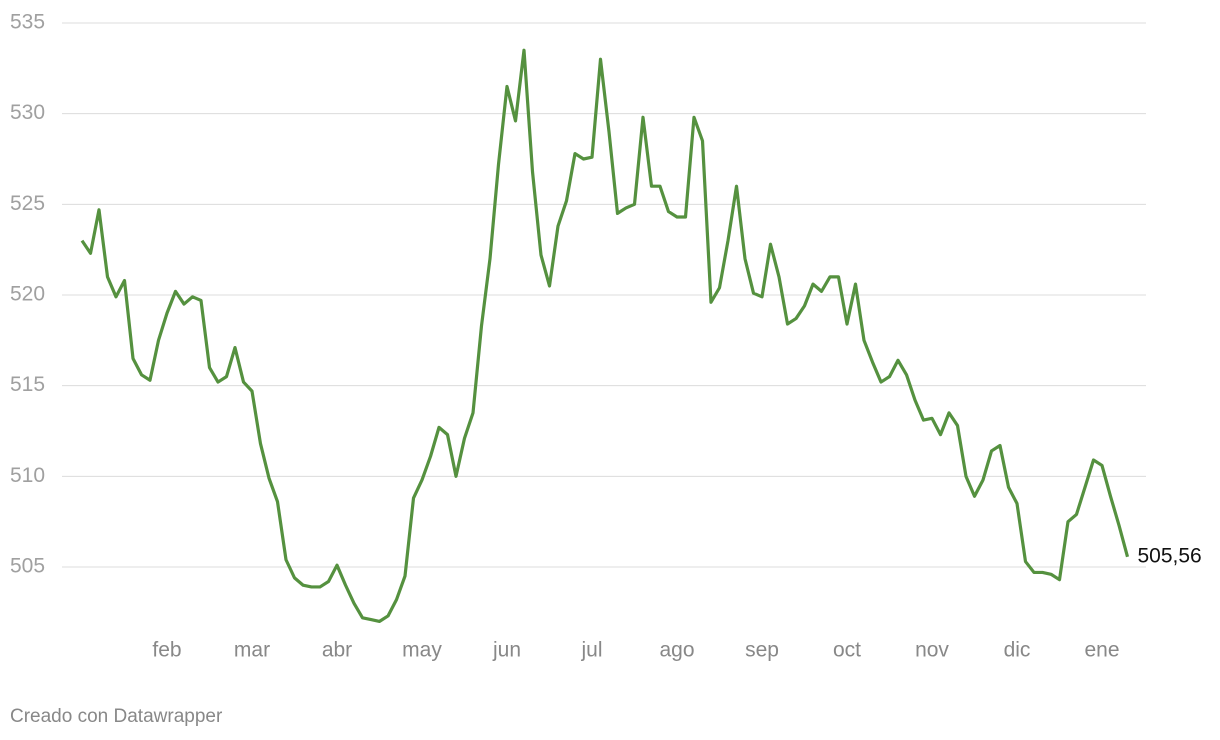  I want to click on y-tick-label: 525, so click(27, 203).